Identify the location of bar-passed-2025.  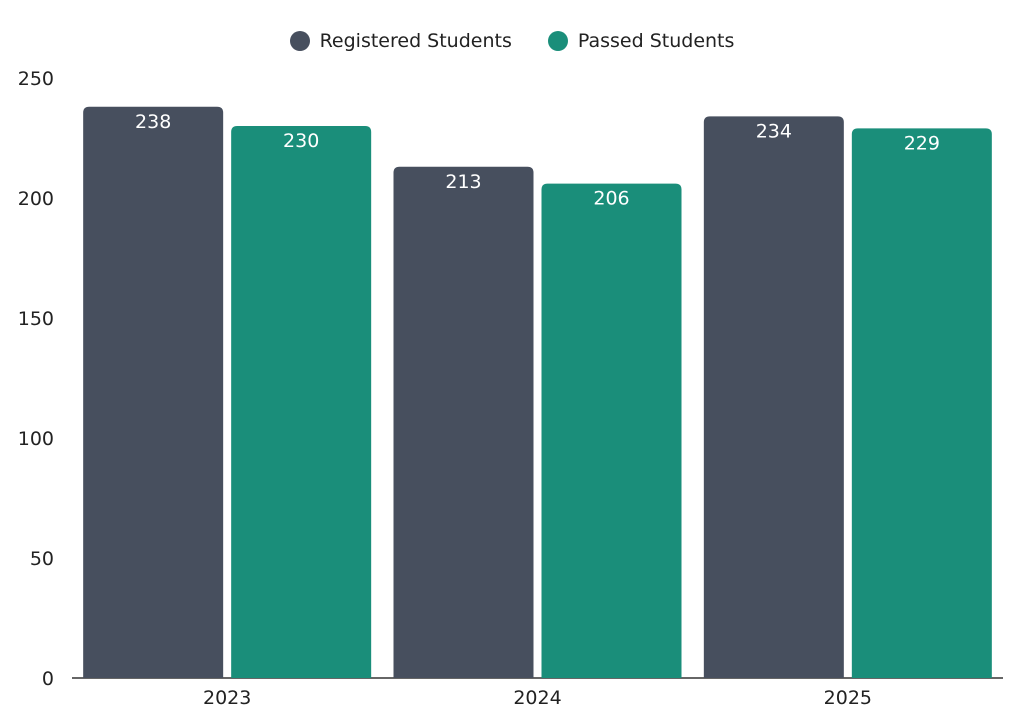
(921, 403).